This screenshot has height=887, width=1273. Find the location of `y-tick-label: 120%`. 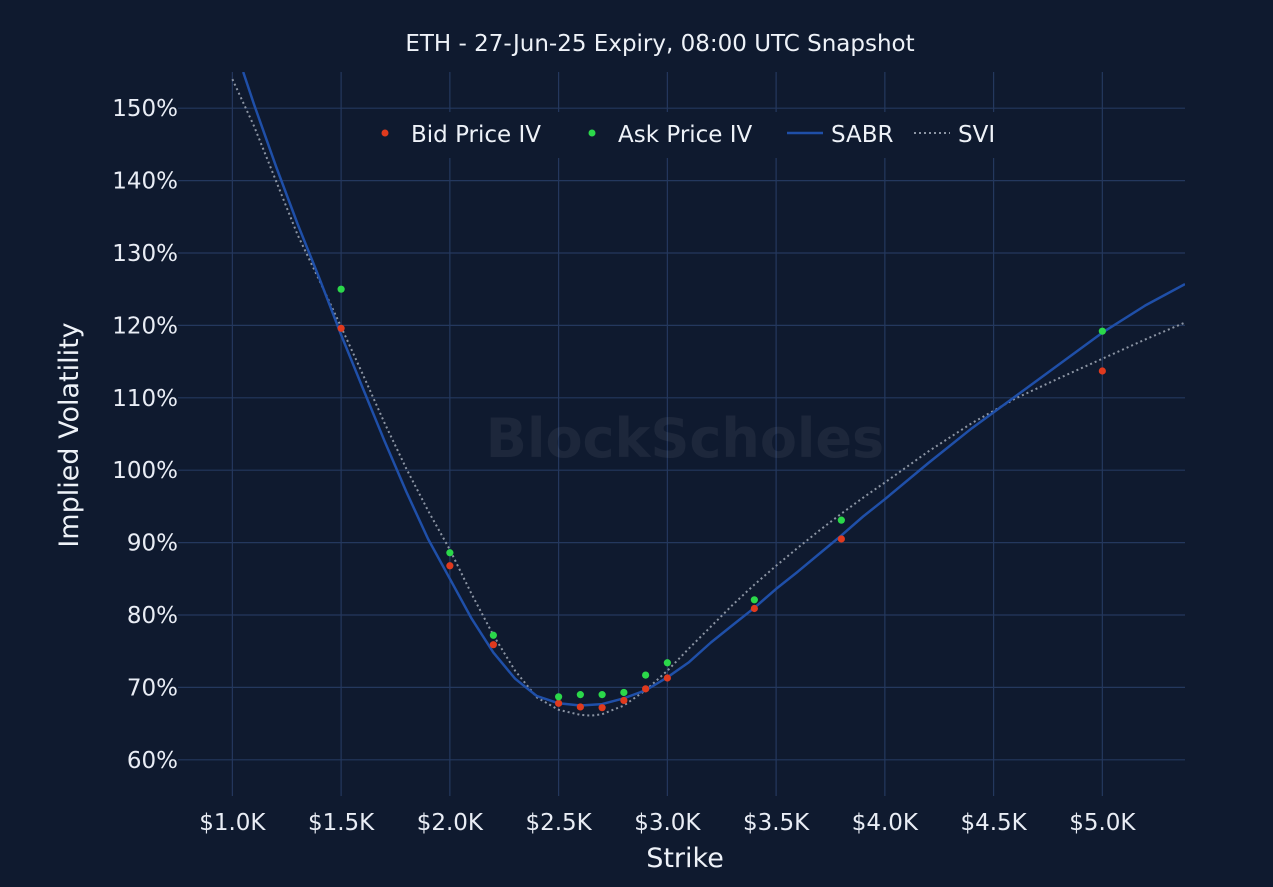

y-tick-label: 120% is located at coordinates (145, 326).